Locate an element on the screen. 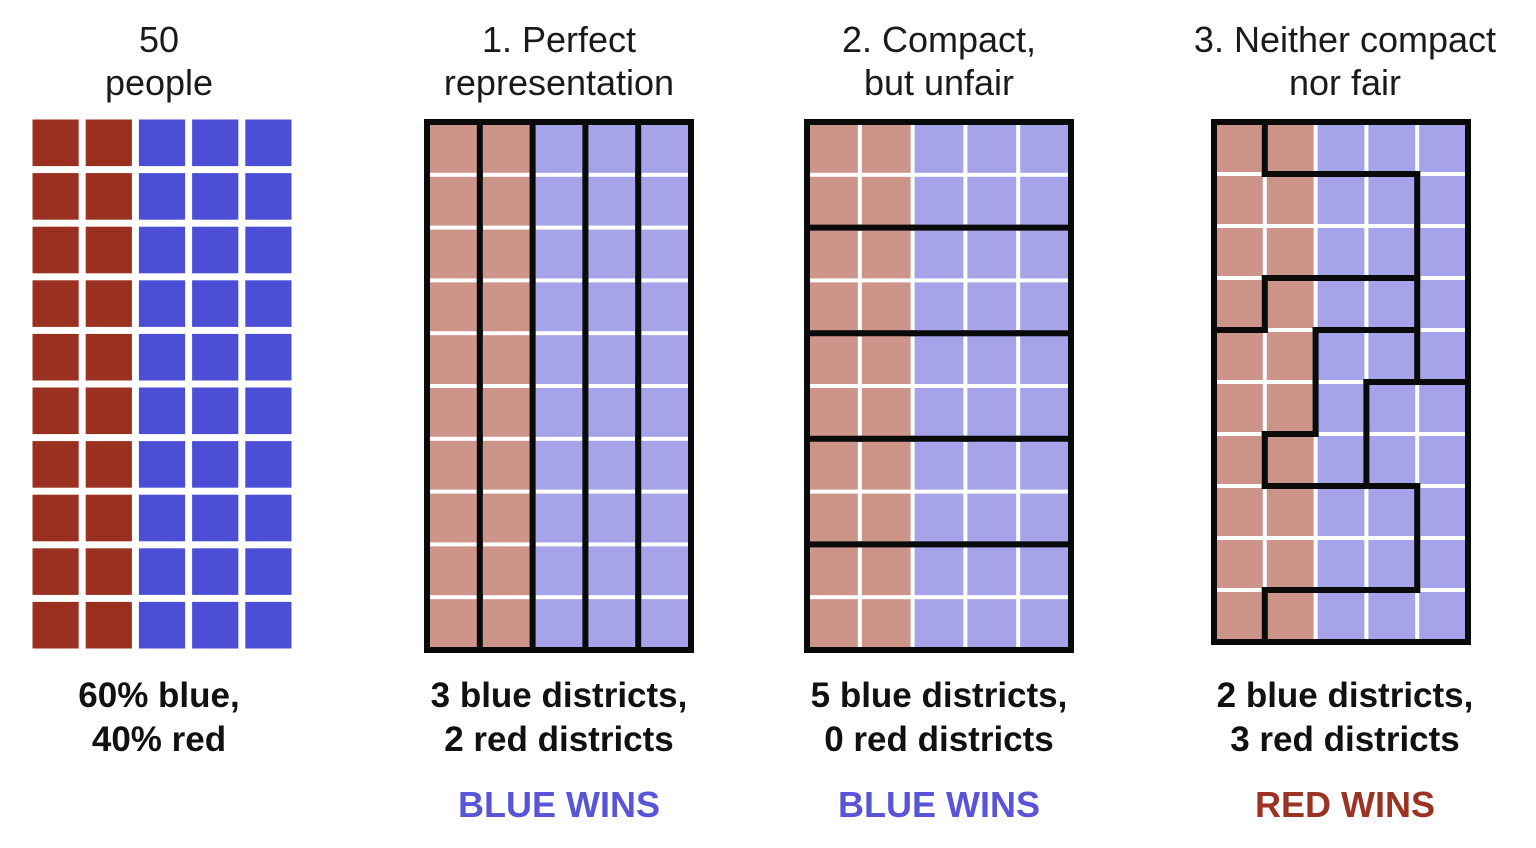 This screenshot has width=1536, height=848. panel-result-line-2: 40% red is located at coordinates (159, 739).